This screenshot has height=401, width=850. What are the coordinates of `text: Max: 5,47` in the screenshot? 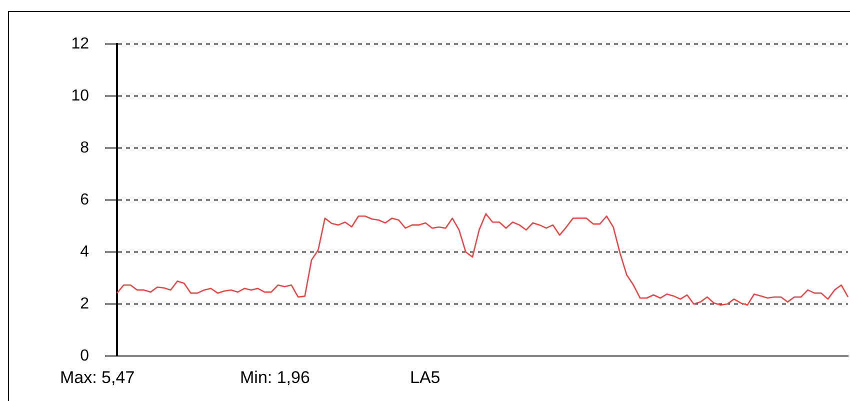 It's located at (97, 378).